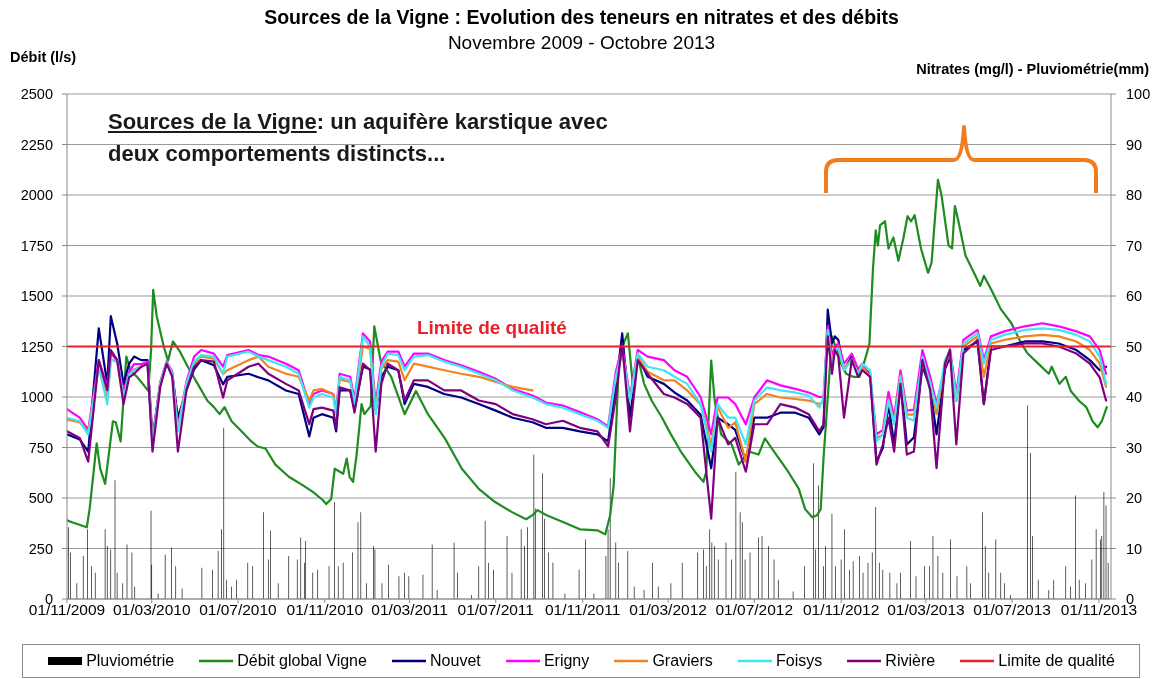  I want to click on y2-tick-label: 70, so click(1134, 245).